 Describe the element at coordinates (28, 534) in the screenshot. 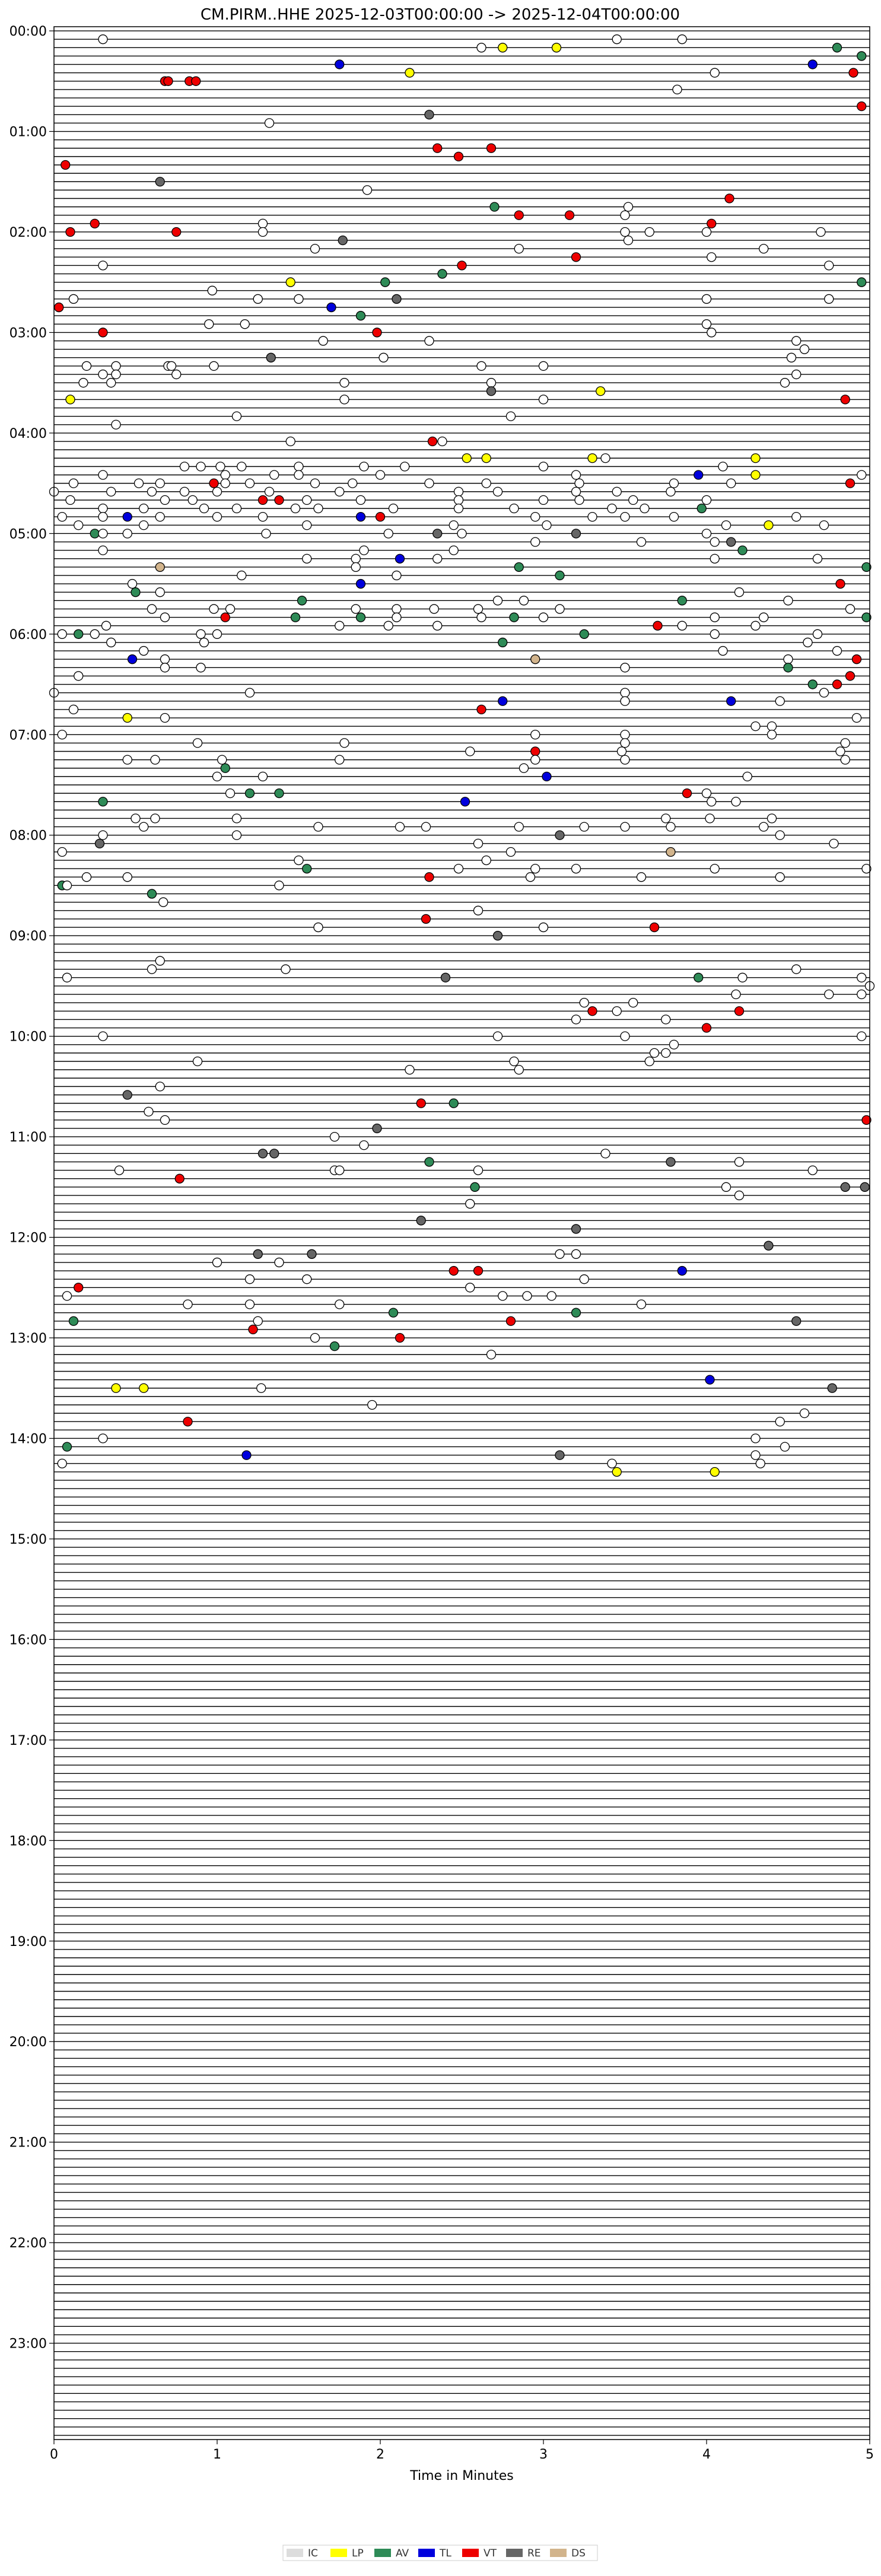

I see `y-tick-label: 05:00` at that location.